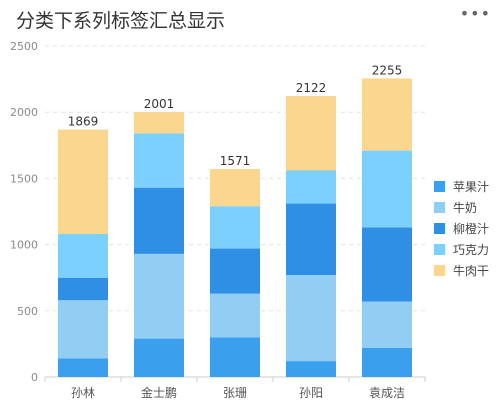 This screenshot has height=413, width=503. I want to click on y-tick-label: 2500, so click(24, 46).